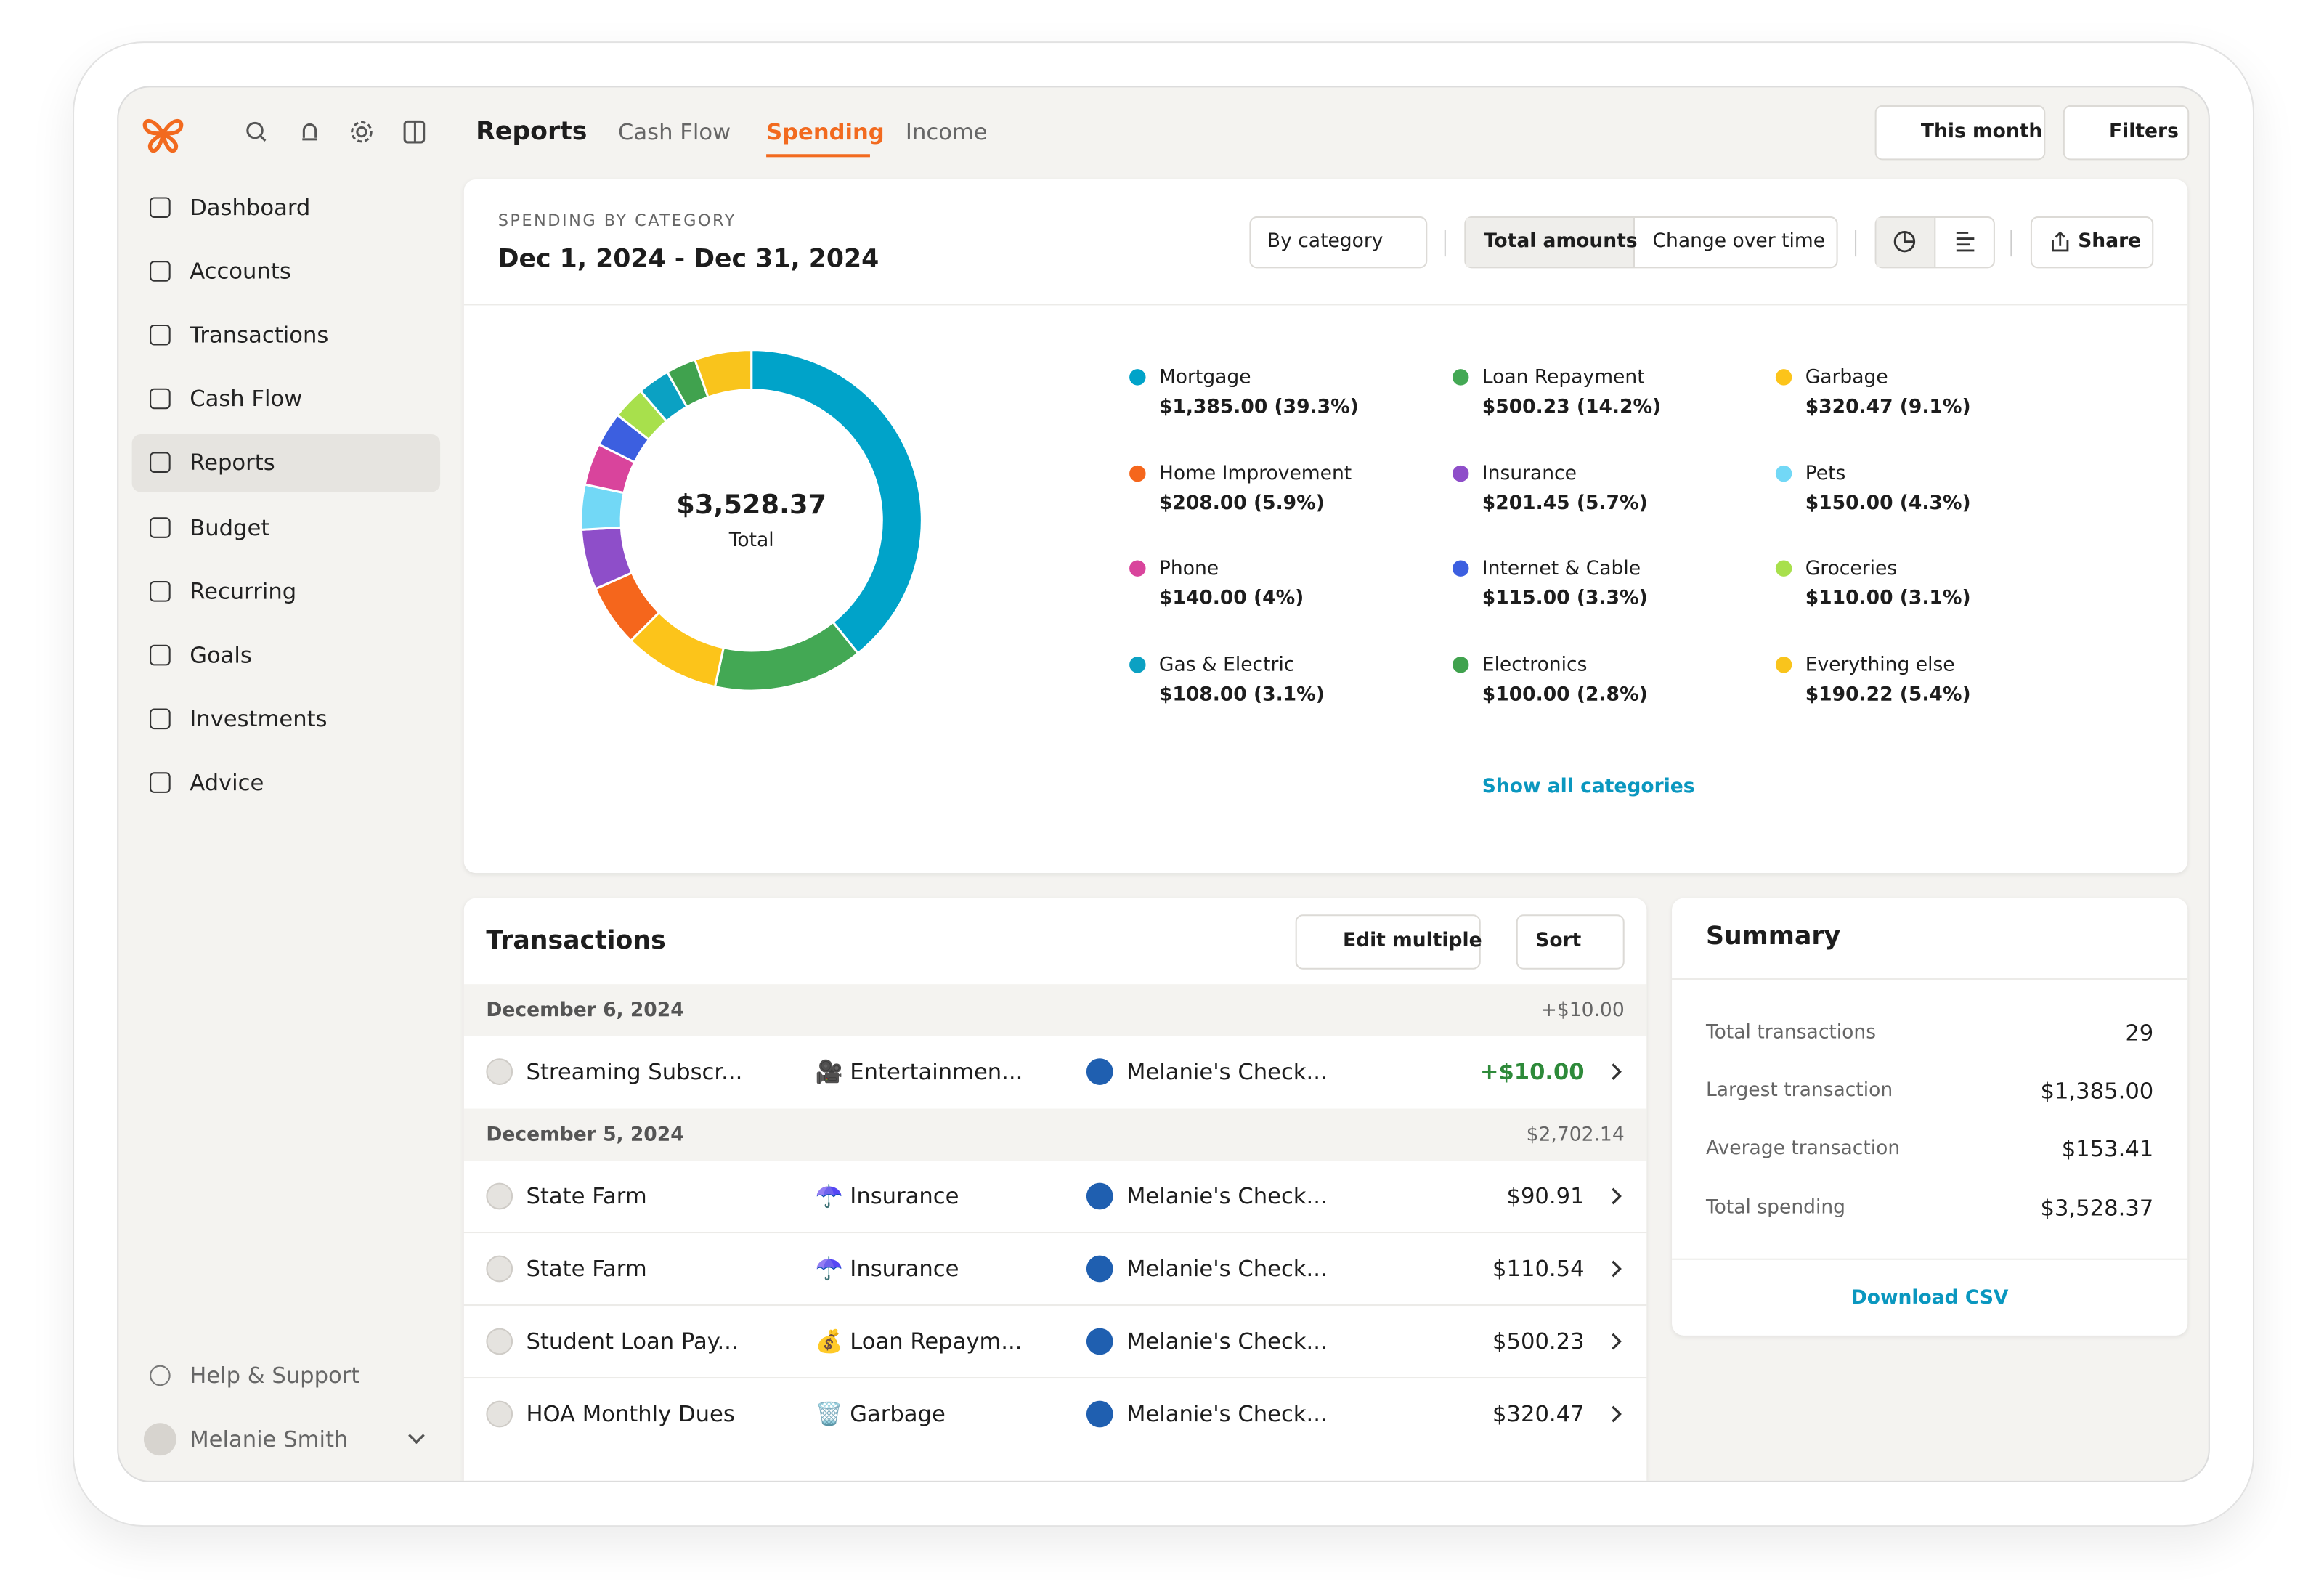 Image resolution: width=2324 pixels, height=1592 pixels. I want to click on edit-multiple-button, so click(1388, 942).